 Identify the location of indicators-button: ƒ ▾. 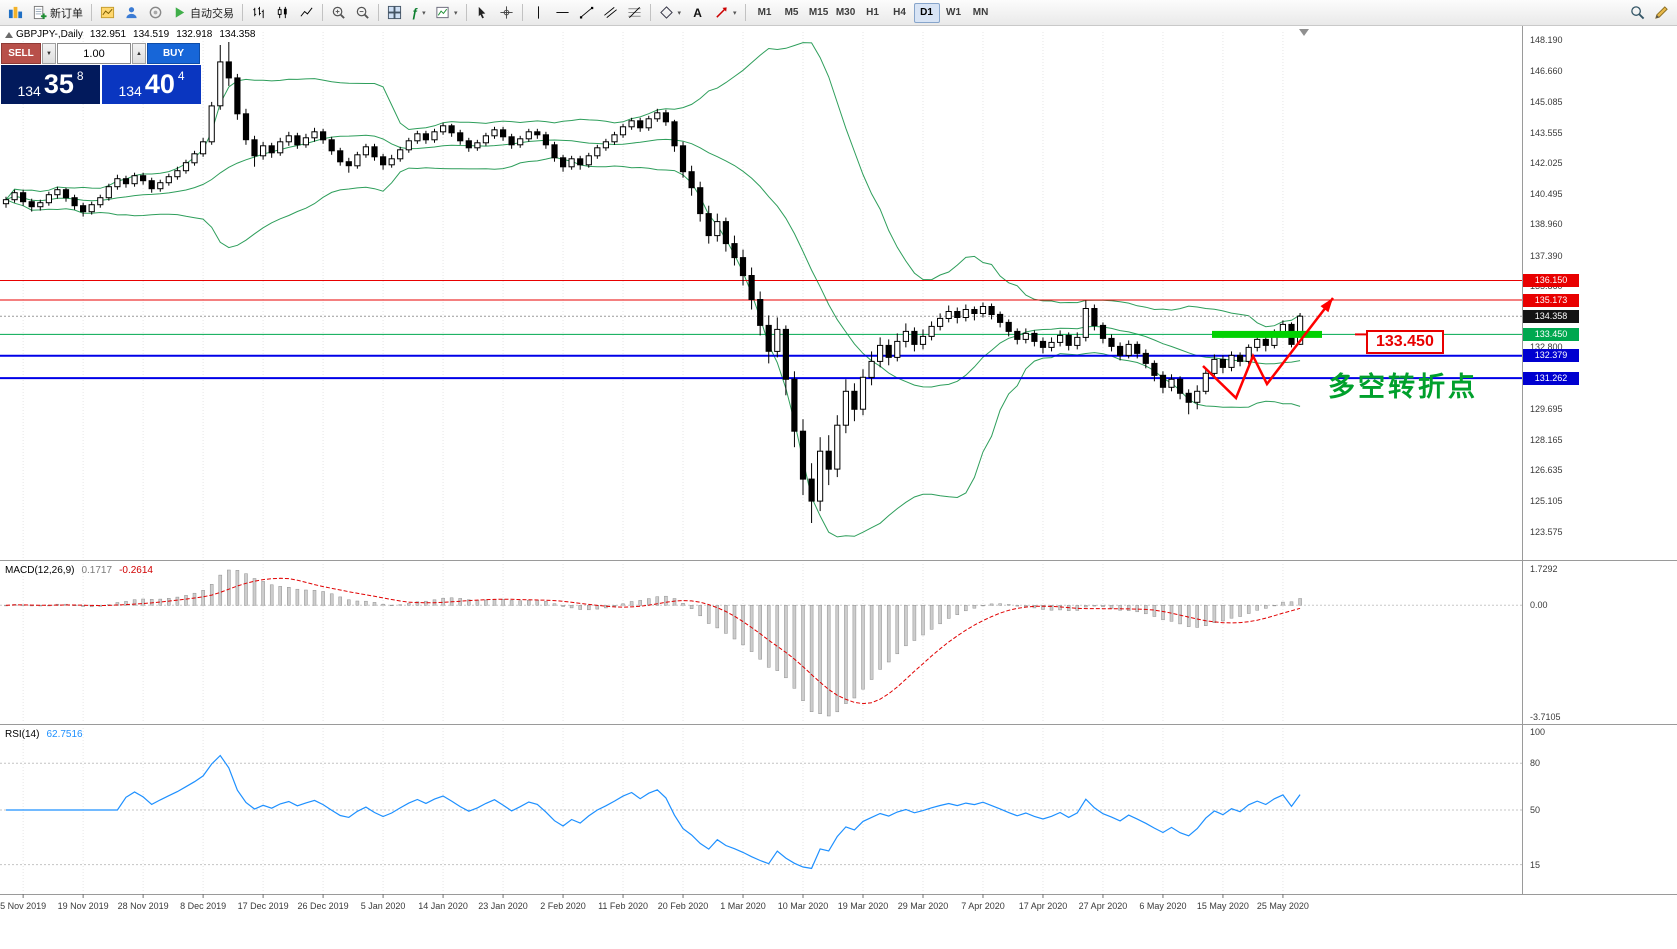
(418, 13).